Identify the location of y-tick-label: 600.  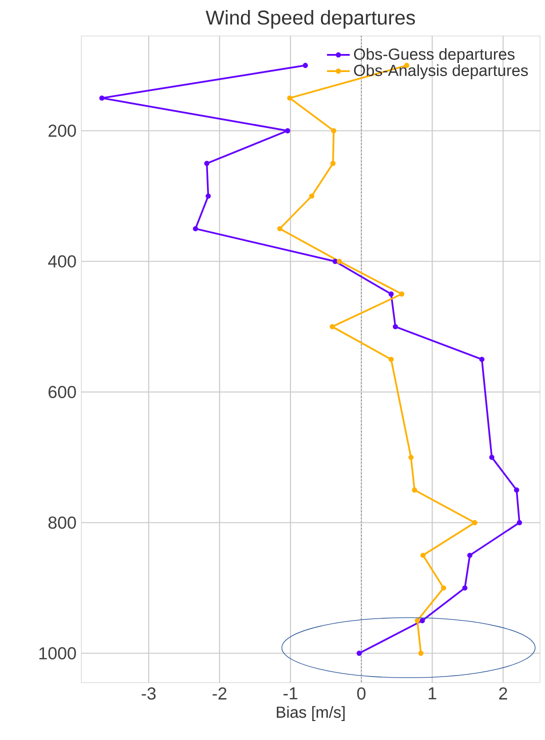
(62, 392).